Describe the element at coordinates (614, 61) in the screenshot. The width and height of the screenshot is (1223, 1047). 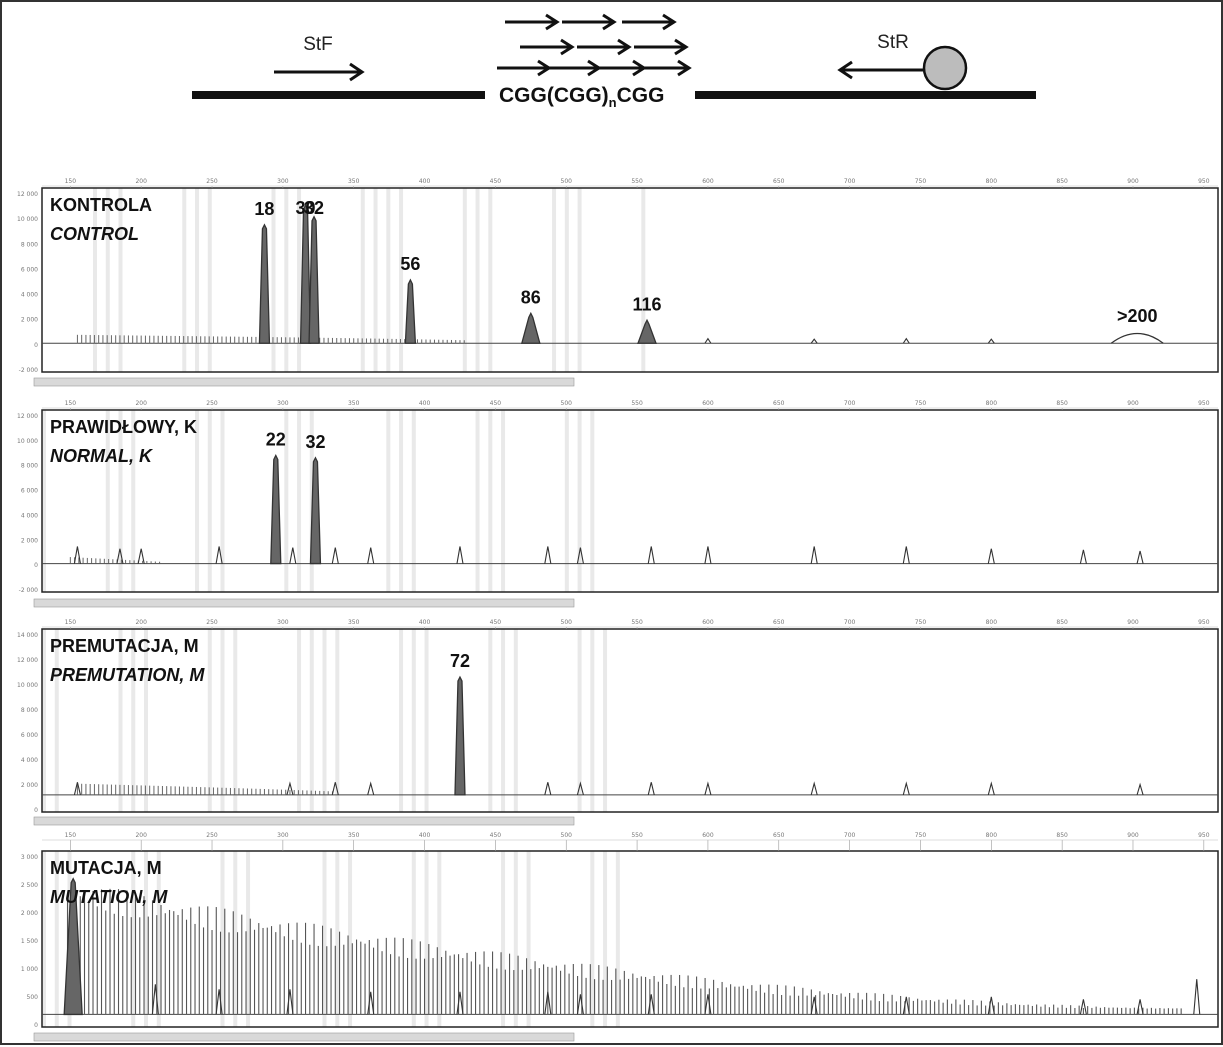
I see `pcr-diagram: StF StR CGG(CGG)nCGG` at that location.